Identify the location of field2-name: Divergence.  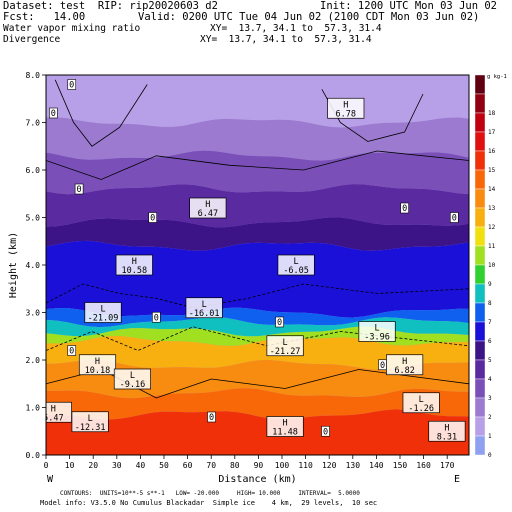
(32, 39).